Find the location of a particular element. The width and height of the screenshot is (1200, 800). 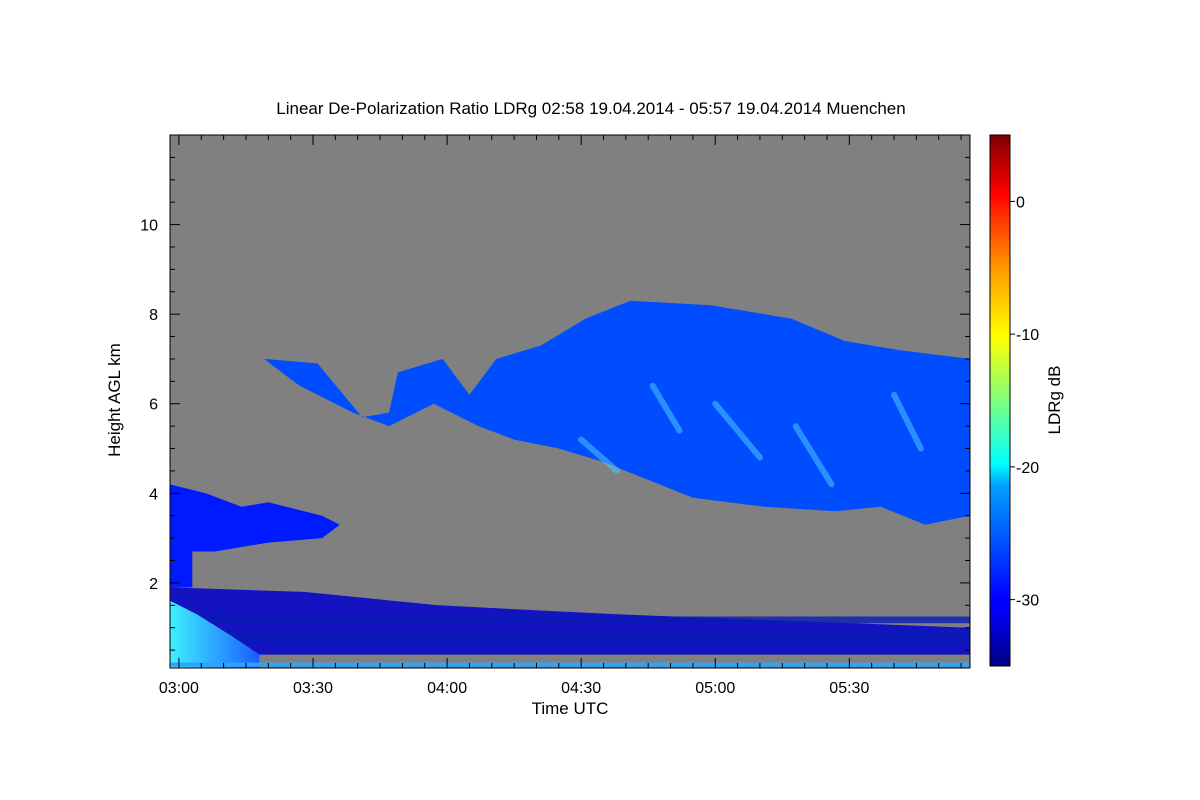

x-tick-label: 04:30 is located at coordinates (581, 688).